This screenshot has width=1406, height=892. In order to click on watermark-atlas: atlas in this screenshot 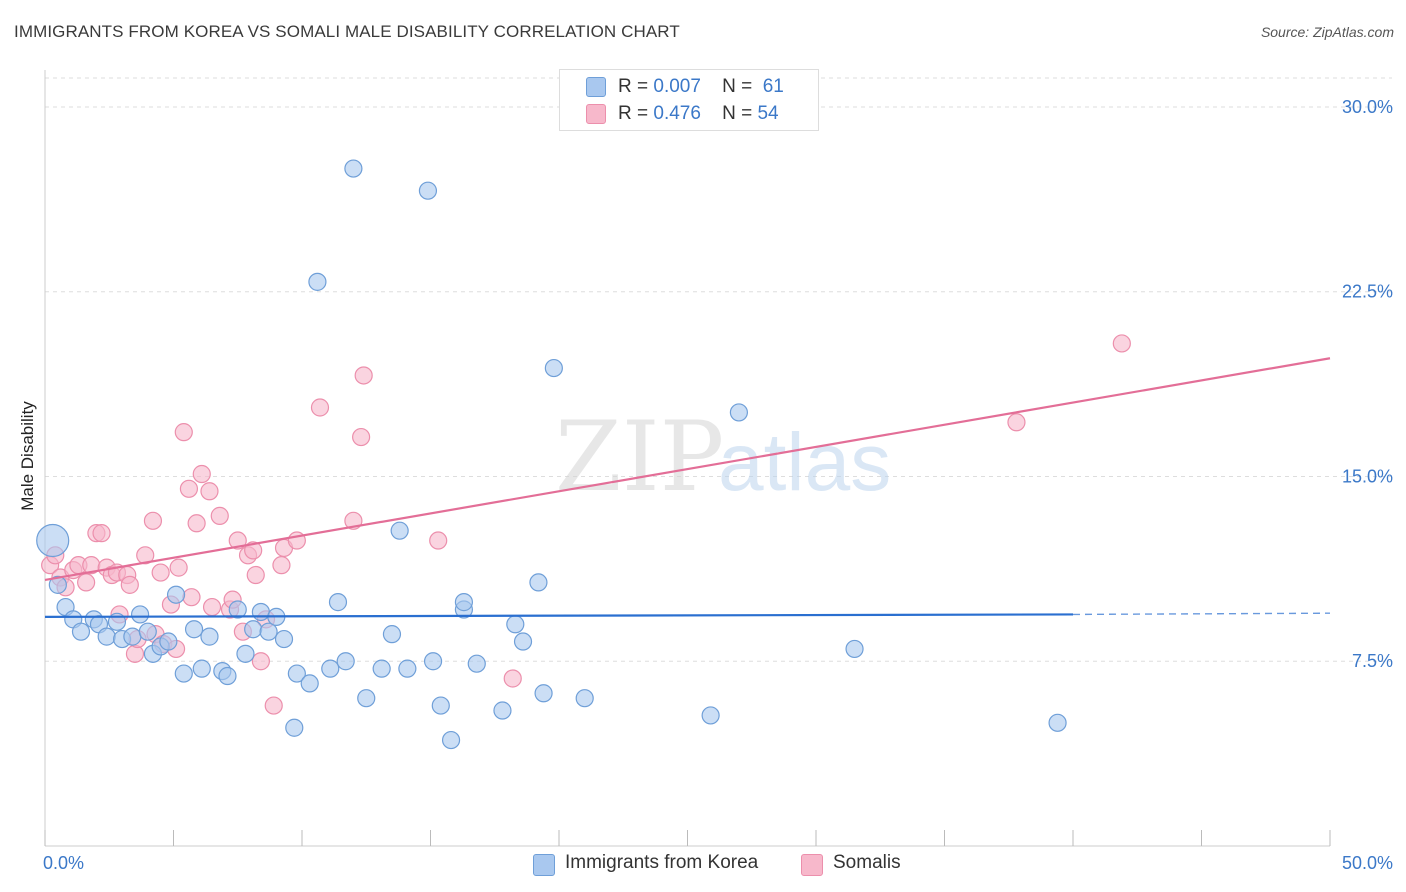, I will do `click(804, 462)`.